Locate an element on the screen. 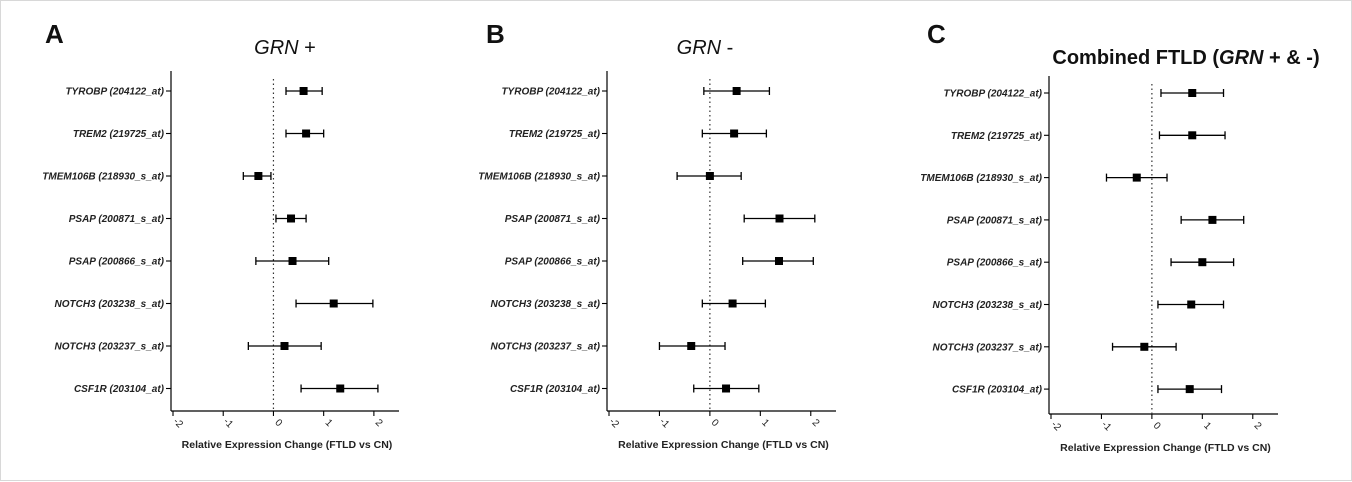 The height and width of the screenshot is (482, 1352). panel-letter: C is located at coordinates (936, 34).